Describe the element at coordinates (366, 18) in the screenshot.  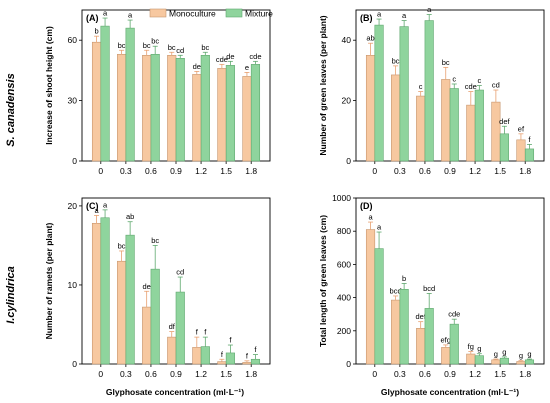
I see `panel-label: (B)` at that location.